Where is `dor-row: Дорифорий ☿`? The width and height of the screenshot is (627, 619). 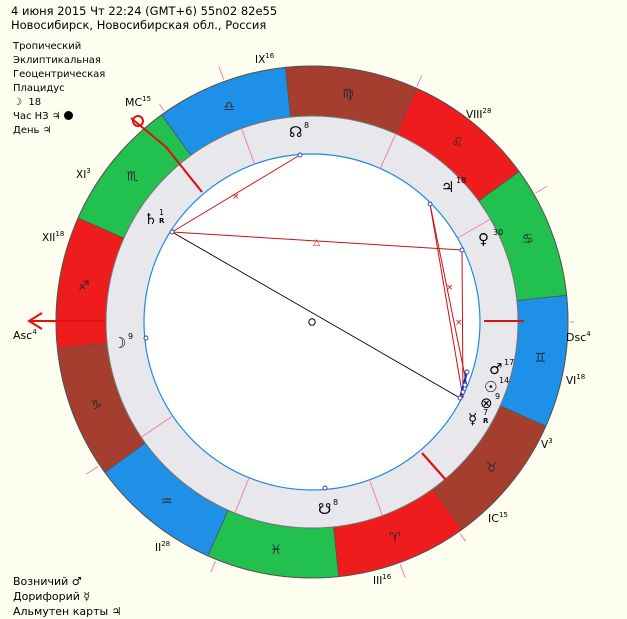 dor-row: Дорифорий ☿ is located at coordinates (67, 596).